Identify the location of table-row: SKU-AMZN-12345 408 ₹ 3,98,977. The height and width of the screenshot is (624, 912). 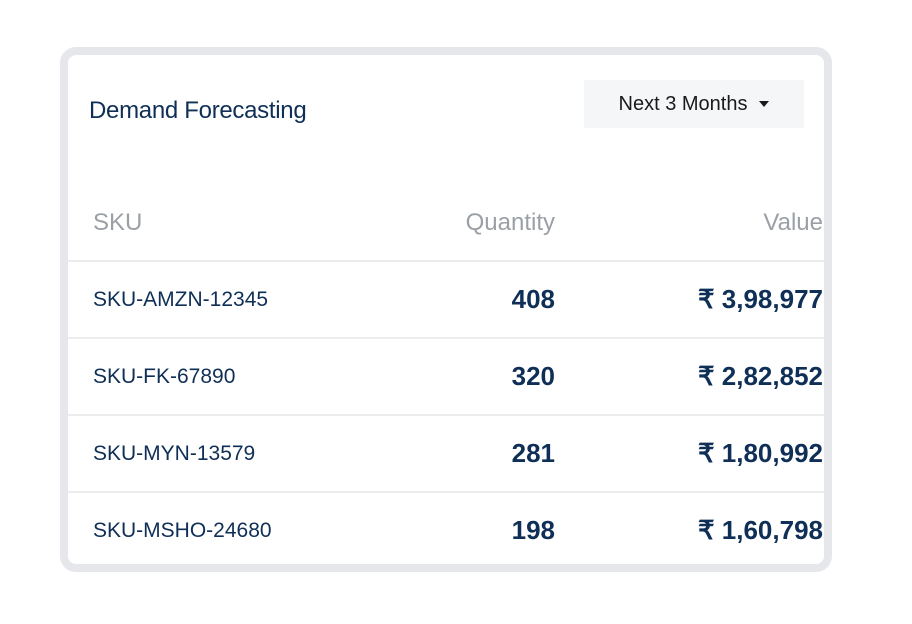
(446, 300).